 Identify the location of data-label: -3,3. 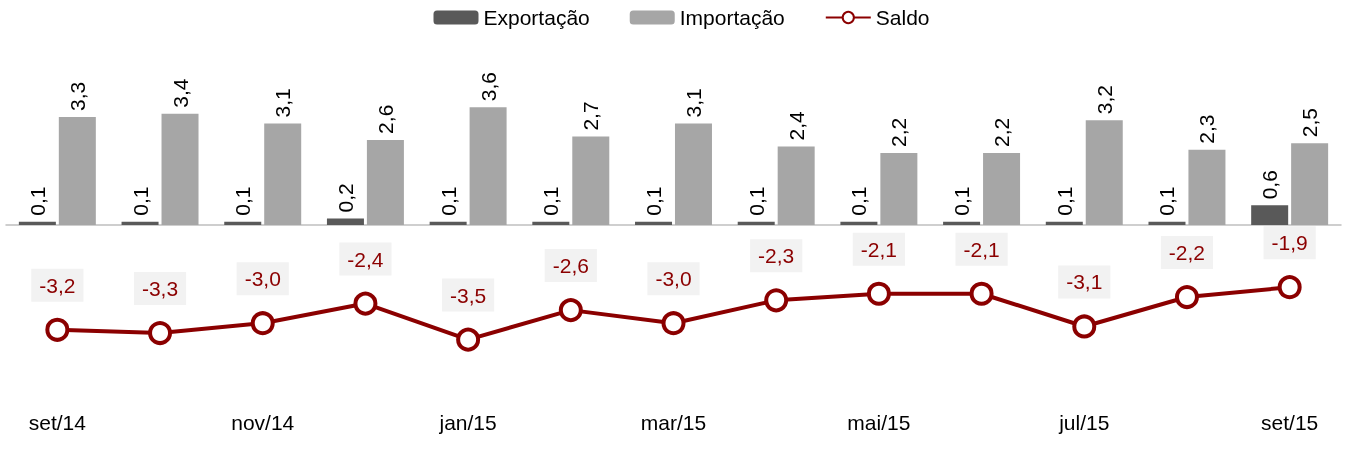
(160, 289).